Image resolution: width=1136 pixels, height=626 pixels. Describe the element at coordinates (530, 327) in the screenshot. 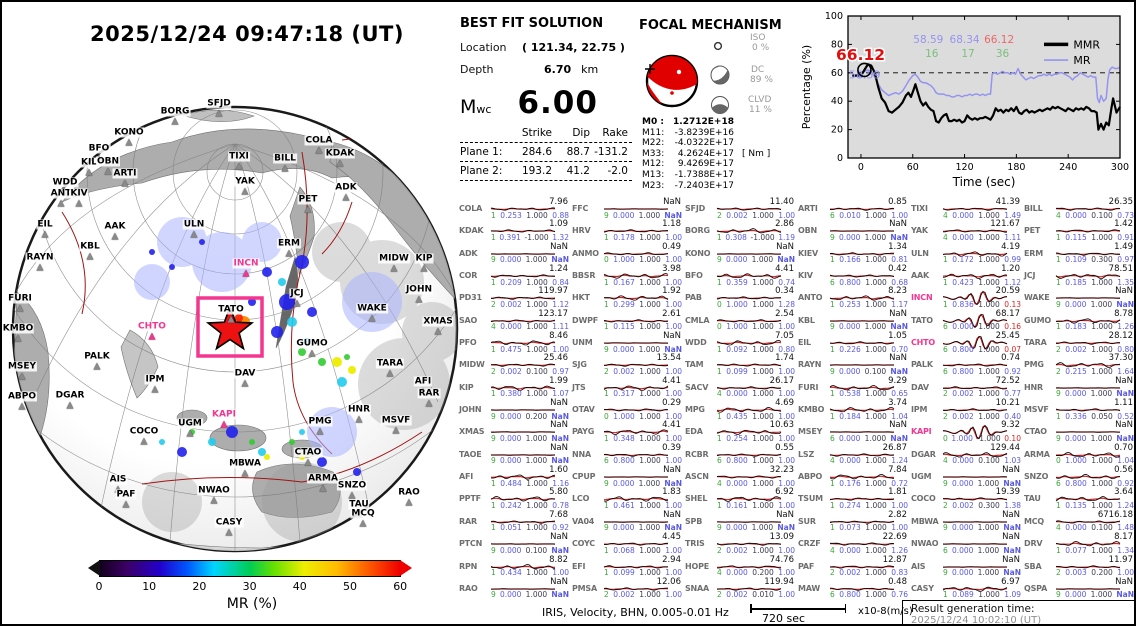

I see `station-fit-values: 4 0.000 1.000 1.11` at that location.